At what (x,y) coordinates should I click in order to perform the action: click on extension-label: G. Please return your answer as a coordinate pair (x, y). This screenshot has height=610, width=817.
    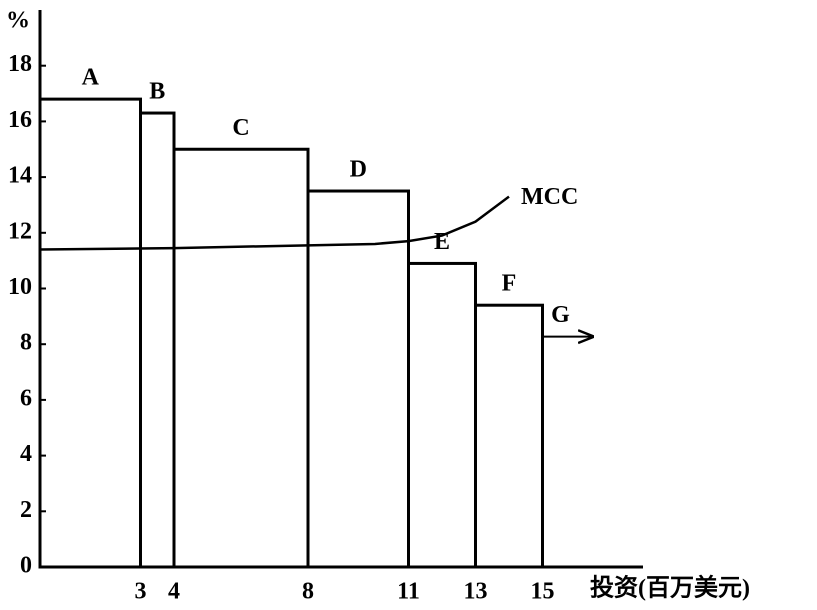
    Looking at the image, I should click on (560, 315).